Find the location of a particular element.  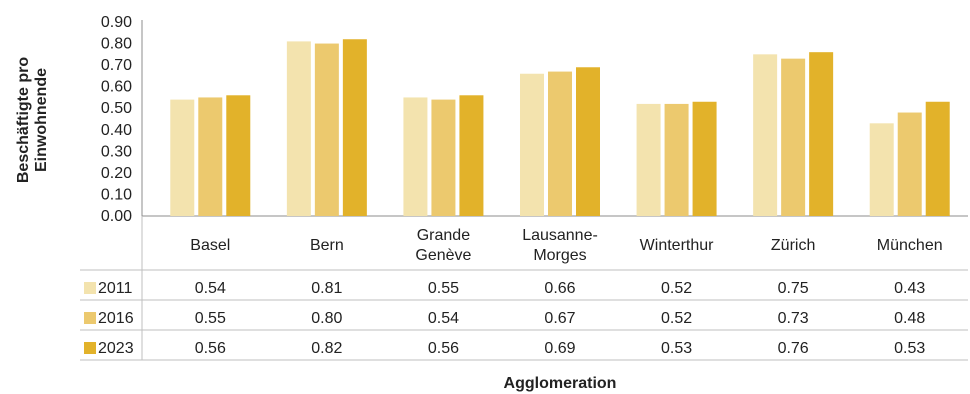

table-cell-2011: 0.43 is located at coordinates (909, 288).